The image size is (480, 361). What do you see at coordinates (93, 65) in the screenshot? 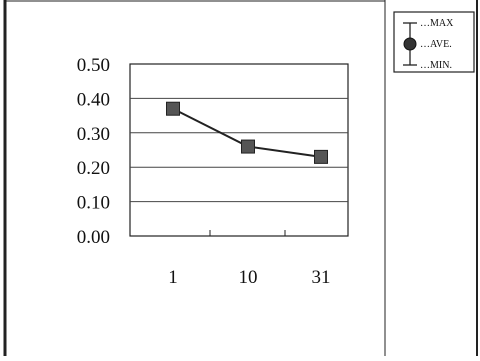
I see `y-tick-label: 0.50` at bounding box center [93, 65].